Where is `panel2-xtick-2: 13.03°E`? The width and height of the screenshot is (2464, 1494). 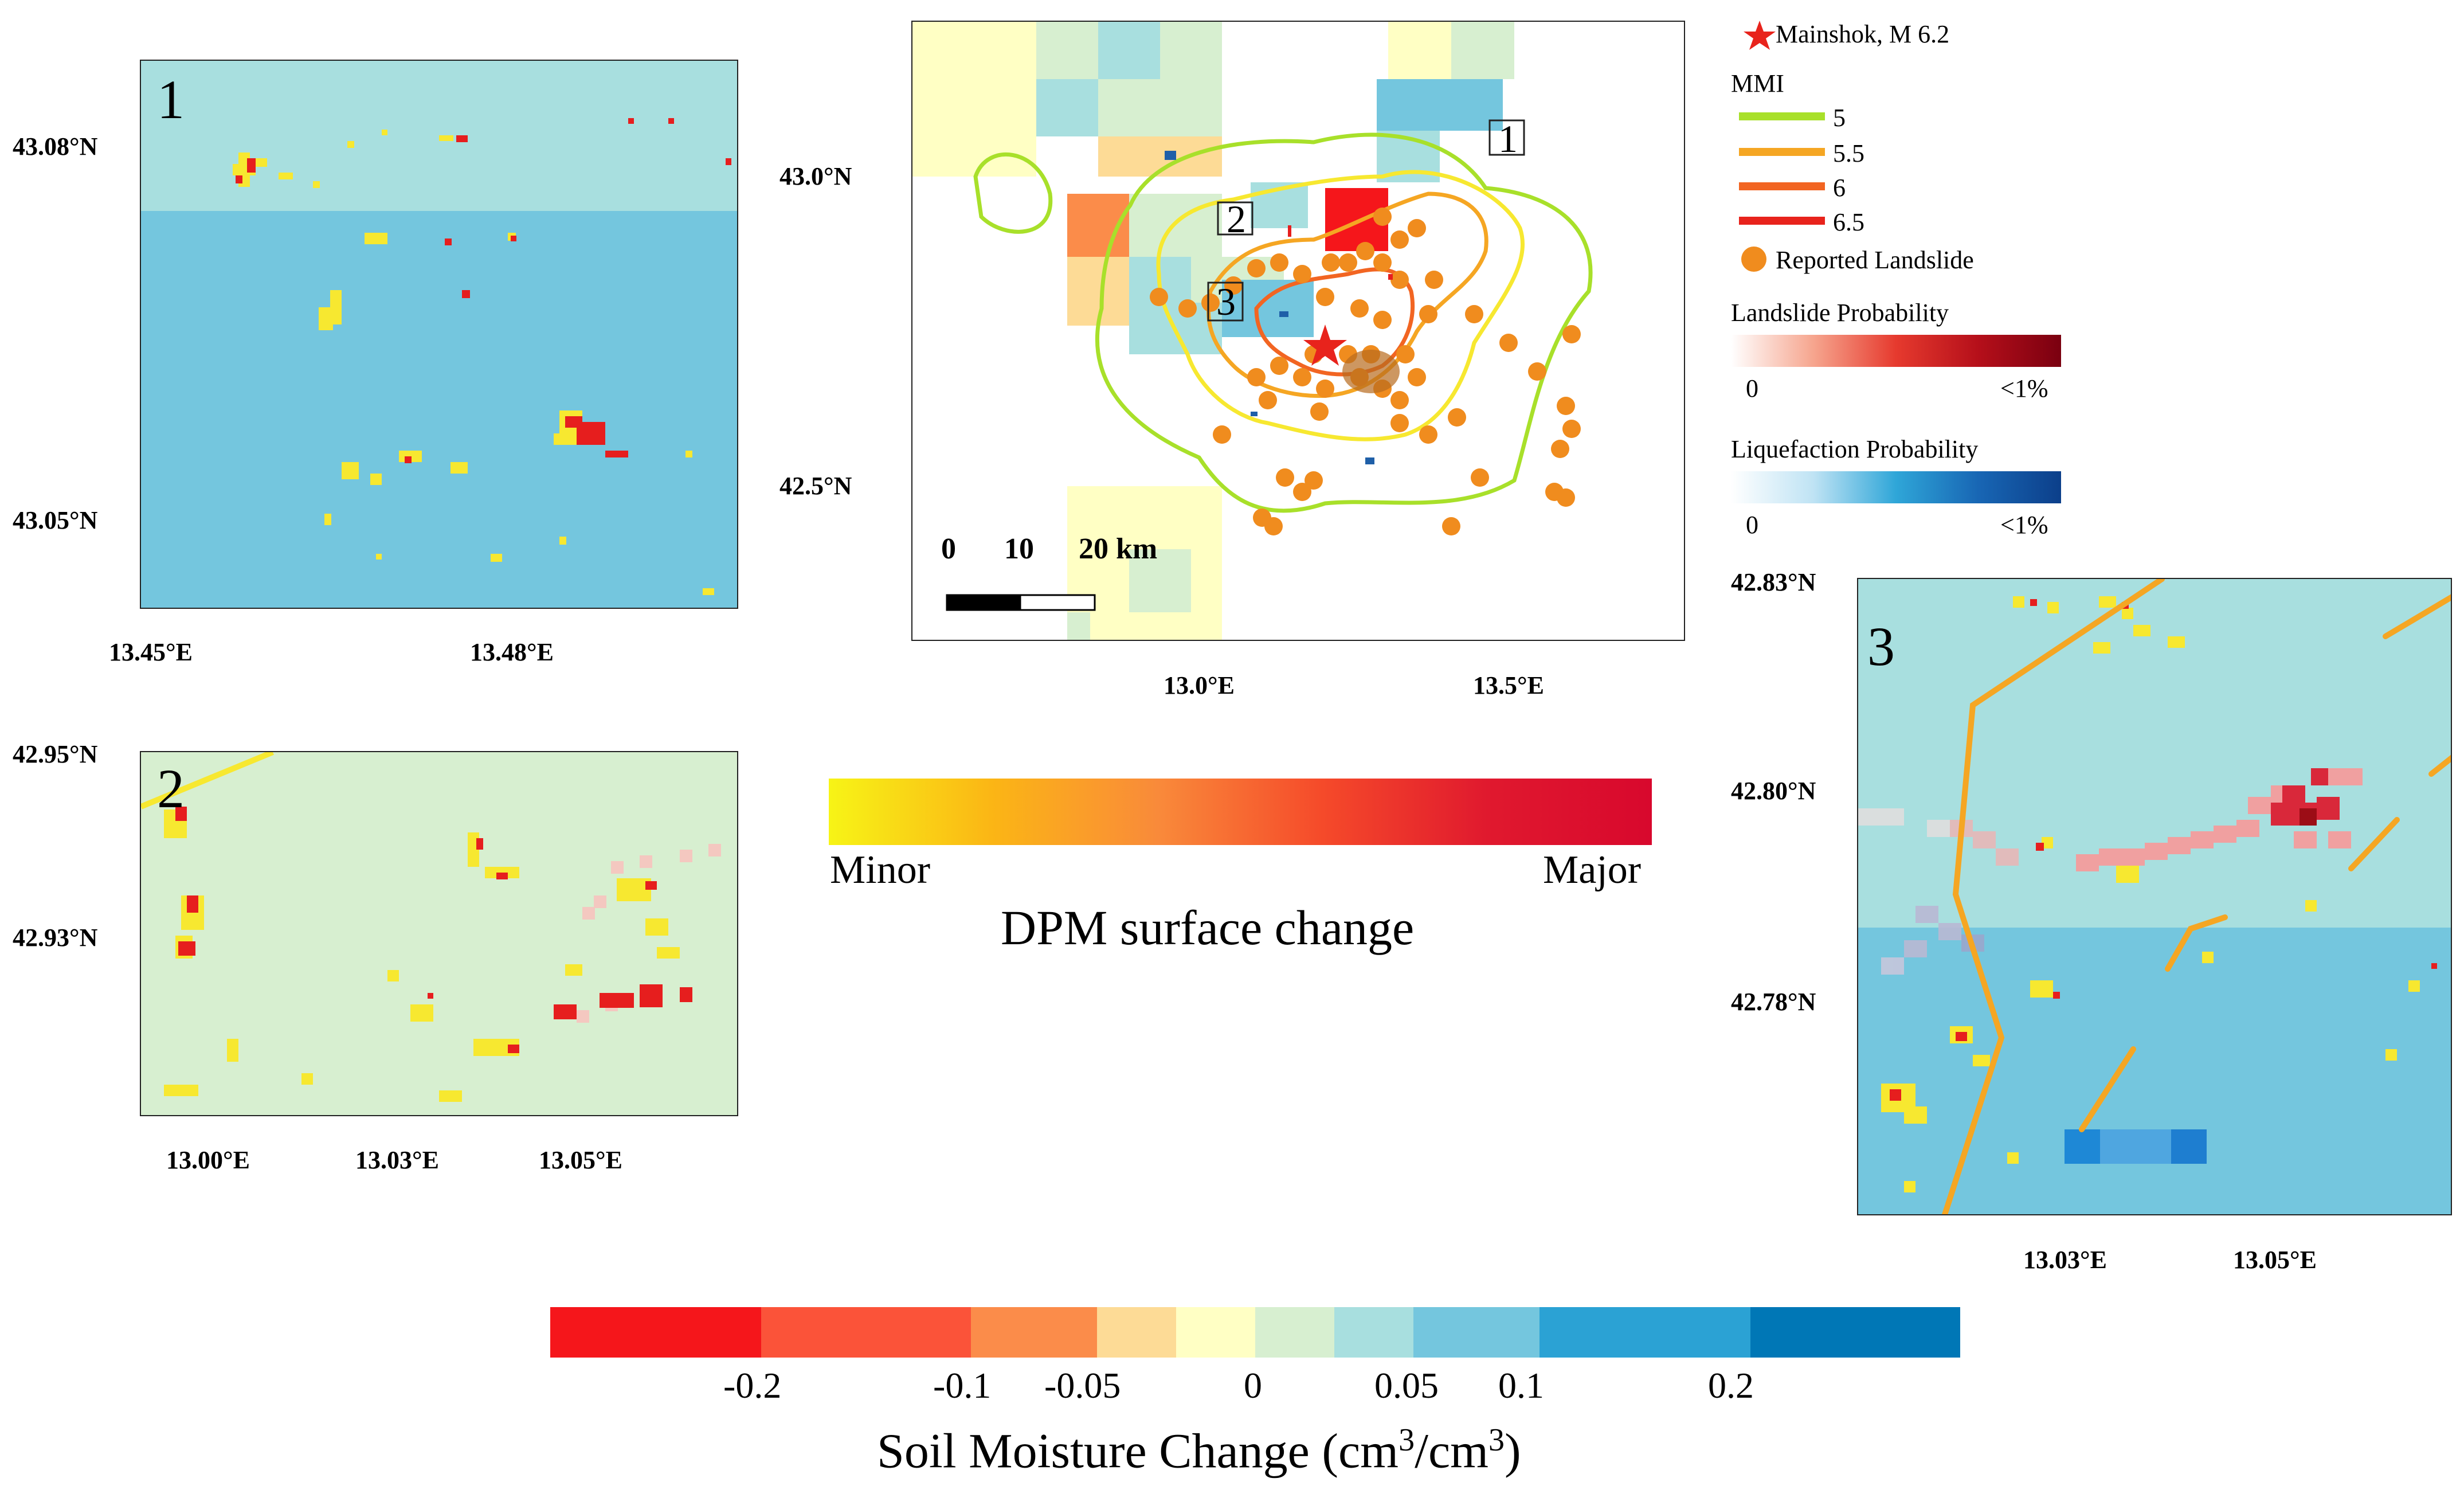 panel2-xtick-2: 13.03°E is located at coordinates (397, 1160).